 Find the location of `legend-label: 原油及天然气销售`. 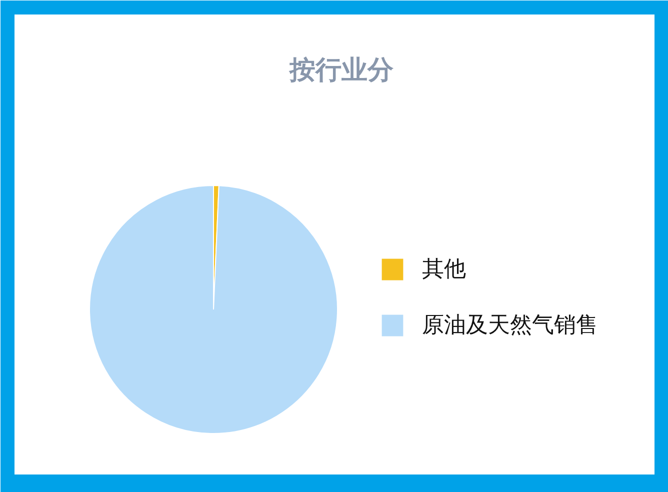

legend-label: 原油及天然气销售 is located at coordinates (510, 325).